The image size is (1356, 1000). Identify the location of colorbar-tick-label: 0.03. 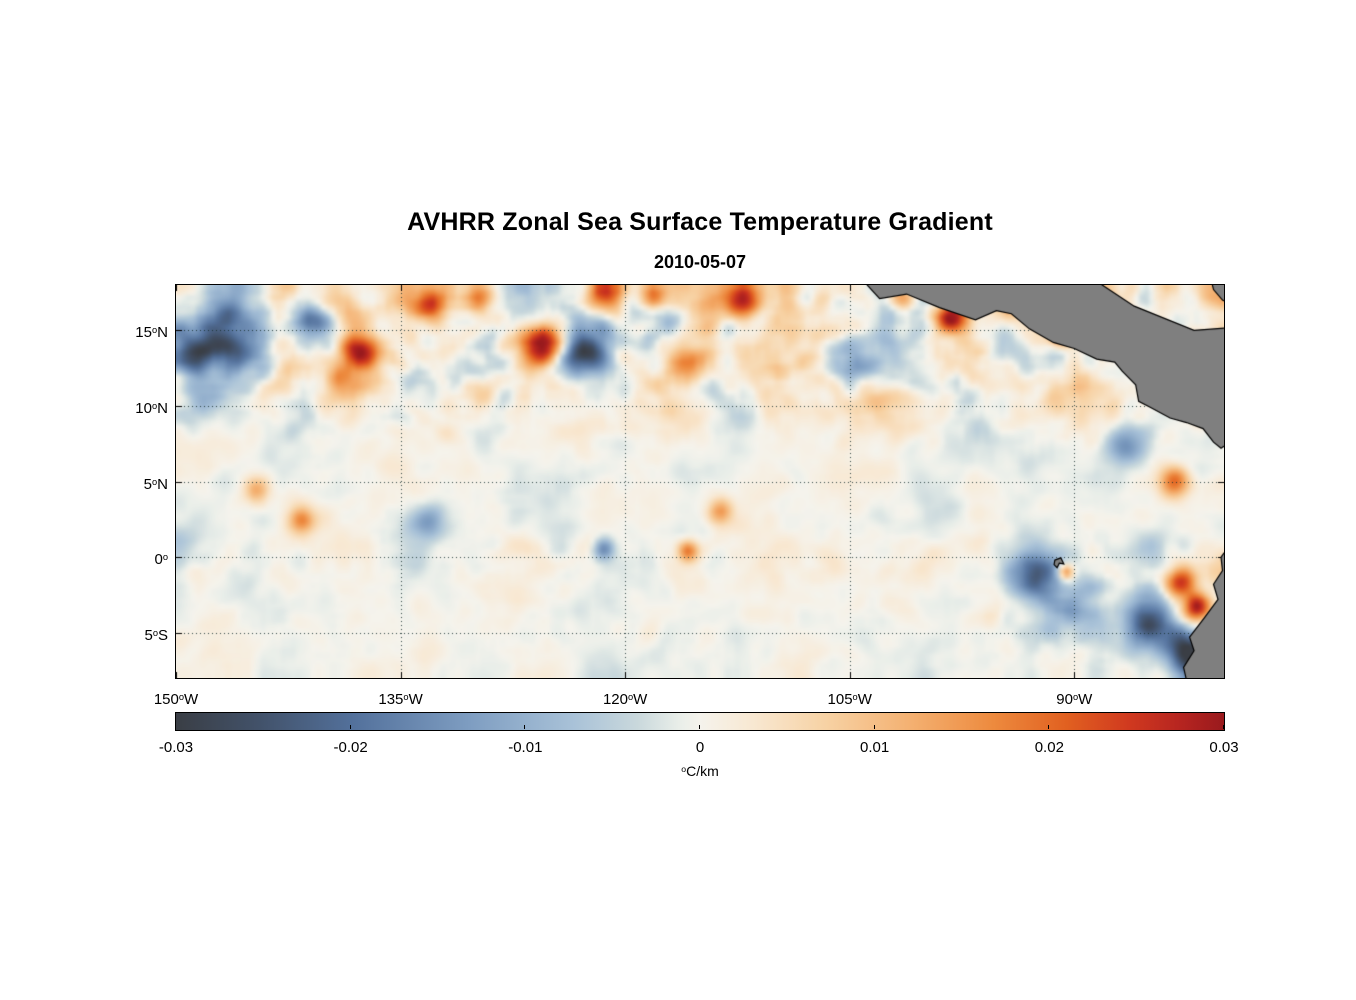
(1224, 747).